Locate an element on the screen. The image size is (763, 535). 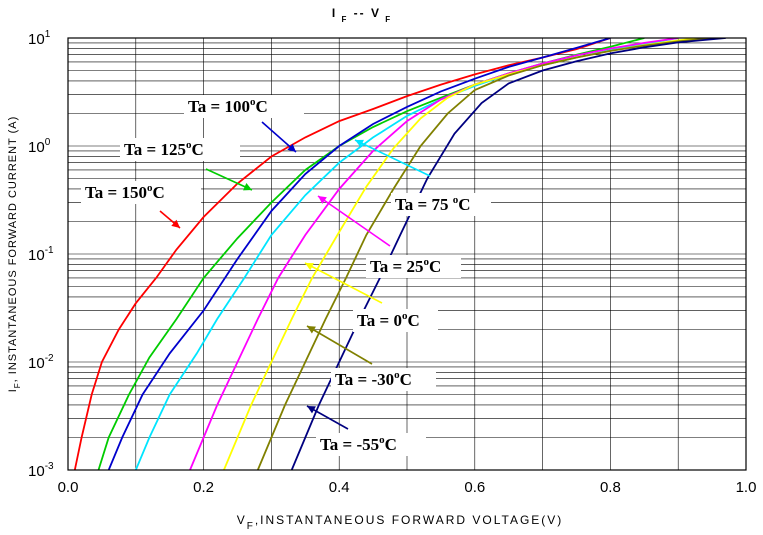
annotation-label: Ta = 75 oC is located at coordinates (433, 204).